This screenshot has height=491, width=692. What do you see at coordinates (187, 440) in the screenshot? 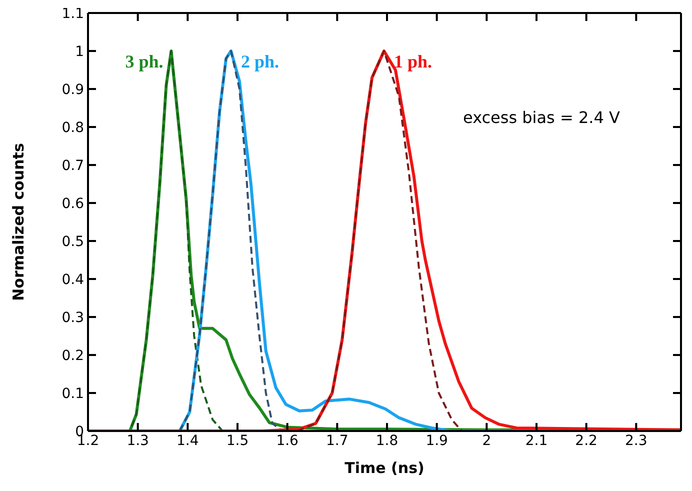
I see `x-tick-label: 1.4` at bounding box center [187, 440].